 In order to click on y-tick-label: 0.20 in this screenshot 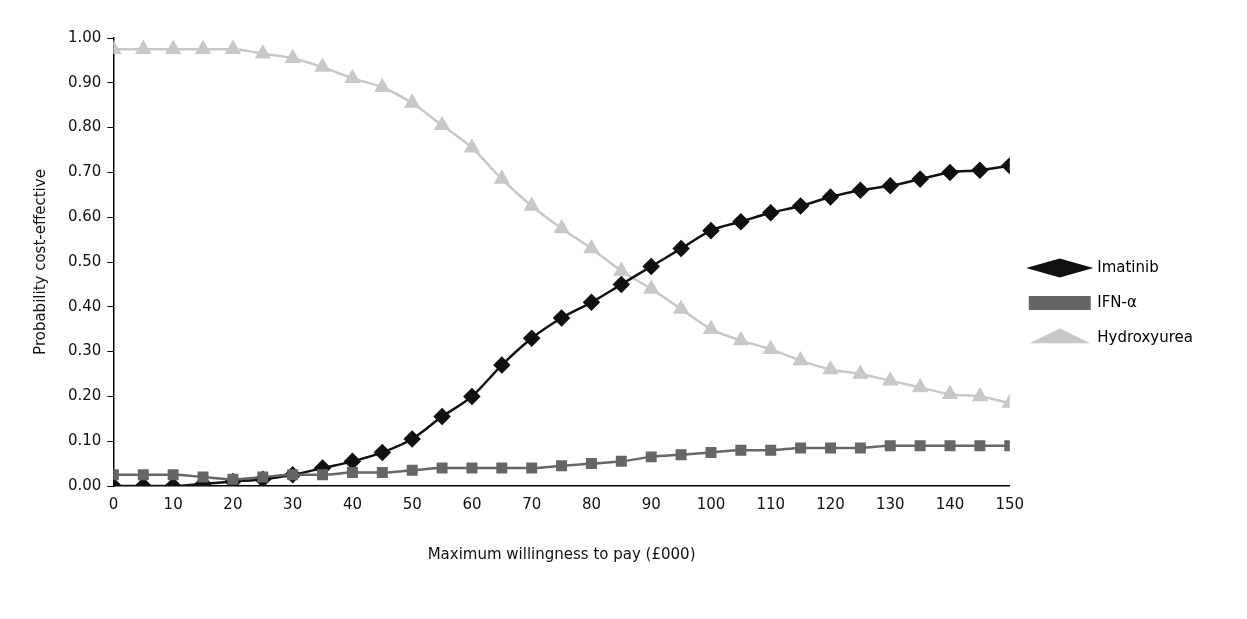, I will do `click(84, 395)`.